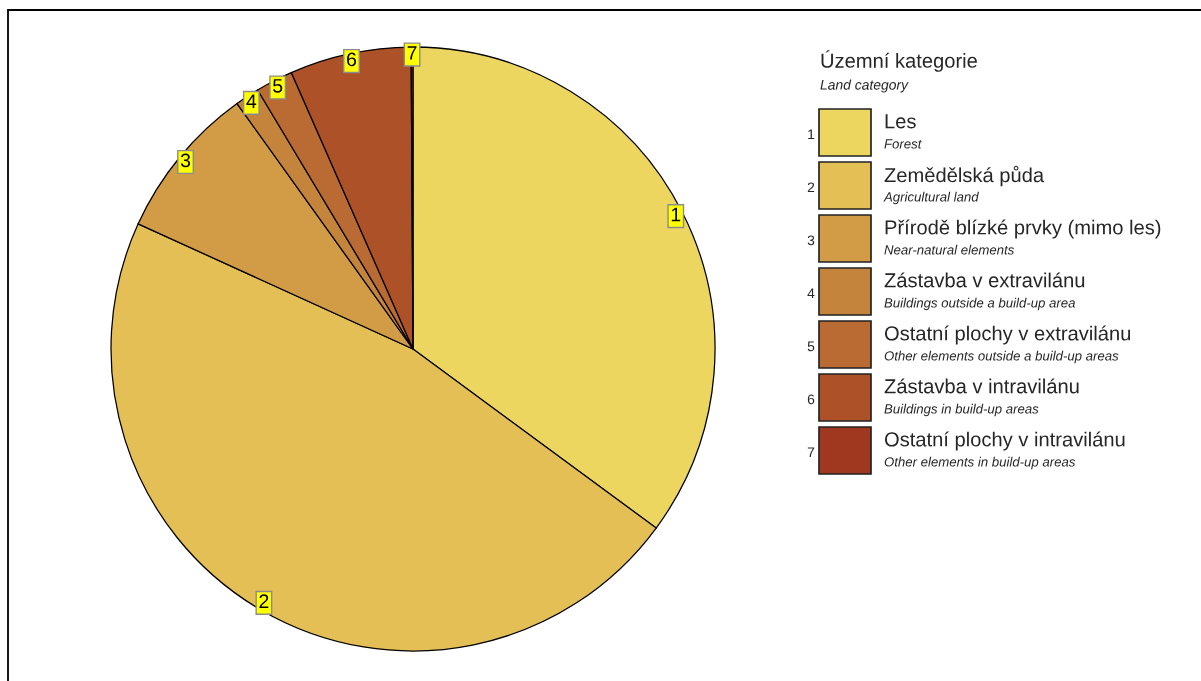 This screenshot has height=681, width=1201. What do you see at coordinates (981, 397) in the screenshot?
I see `legend-label: Zástavba v intravilánu Buildings in build-up areas` at bounding box center [981, 397].